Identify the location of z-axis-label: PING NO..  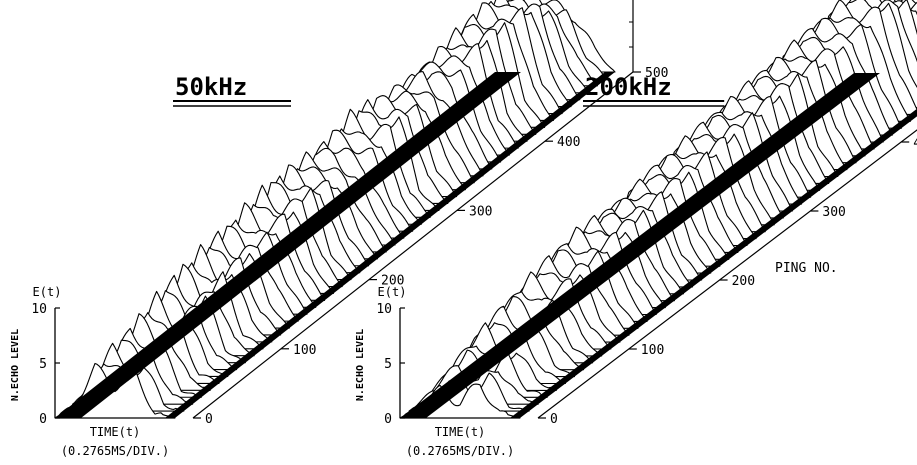
(806, 268).